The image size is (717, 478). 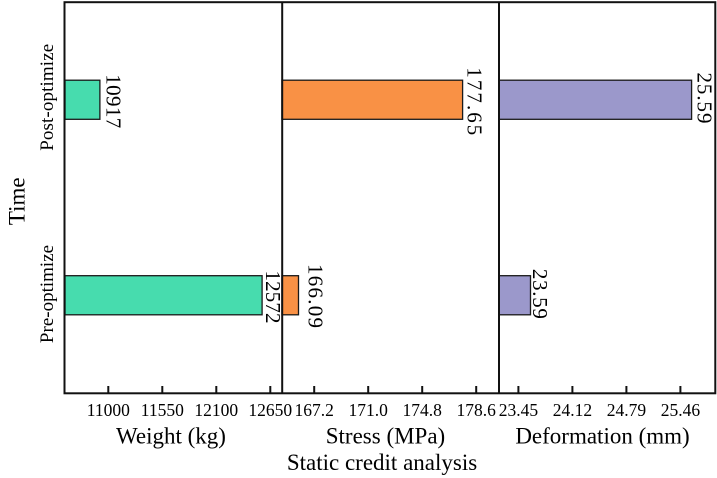 What do you see at coordinates (382, 462) in the screenshot?
I see `svg-text: Static credit analysis` at bounding box center [382, 462].